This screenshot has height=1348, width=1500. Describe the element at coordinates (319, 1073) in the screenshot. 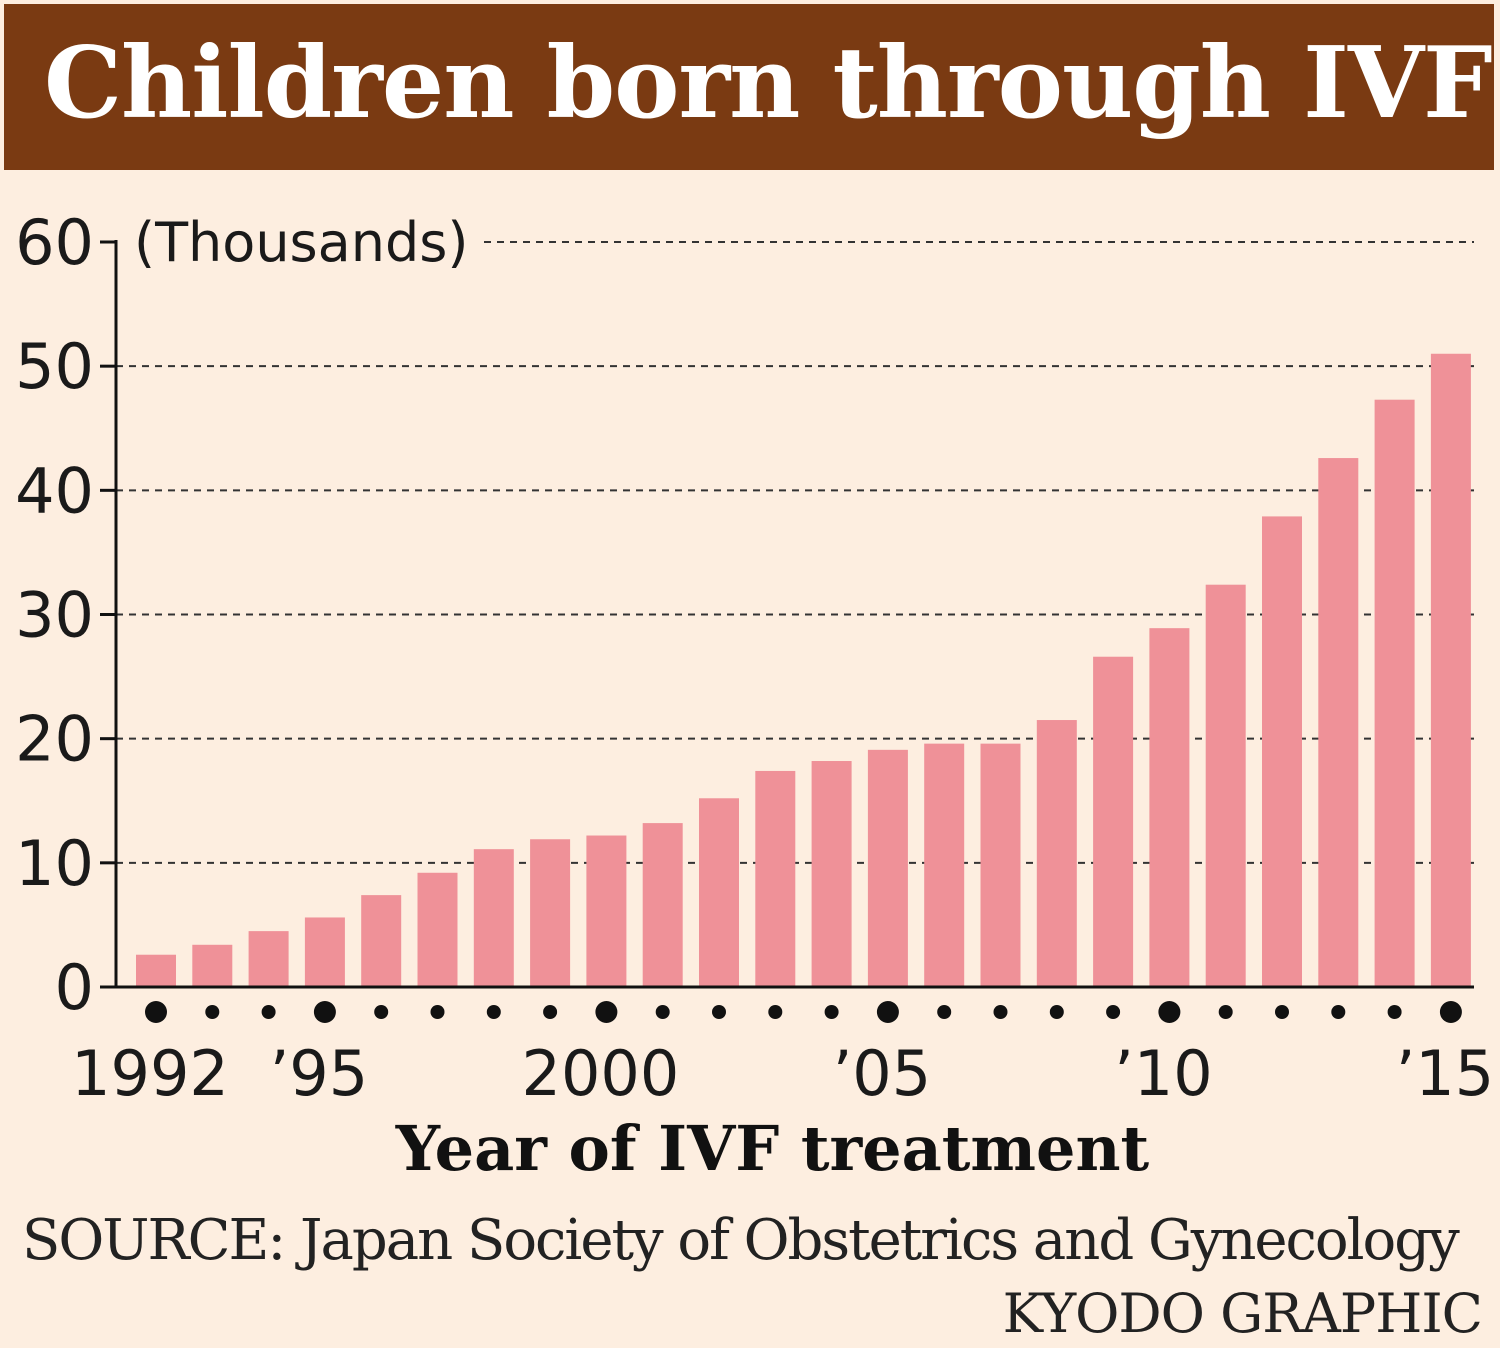

I see `x-tick-label: ’95` at that location.